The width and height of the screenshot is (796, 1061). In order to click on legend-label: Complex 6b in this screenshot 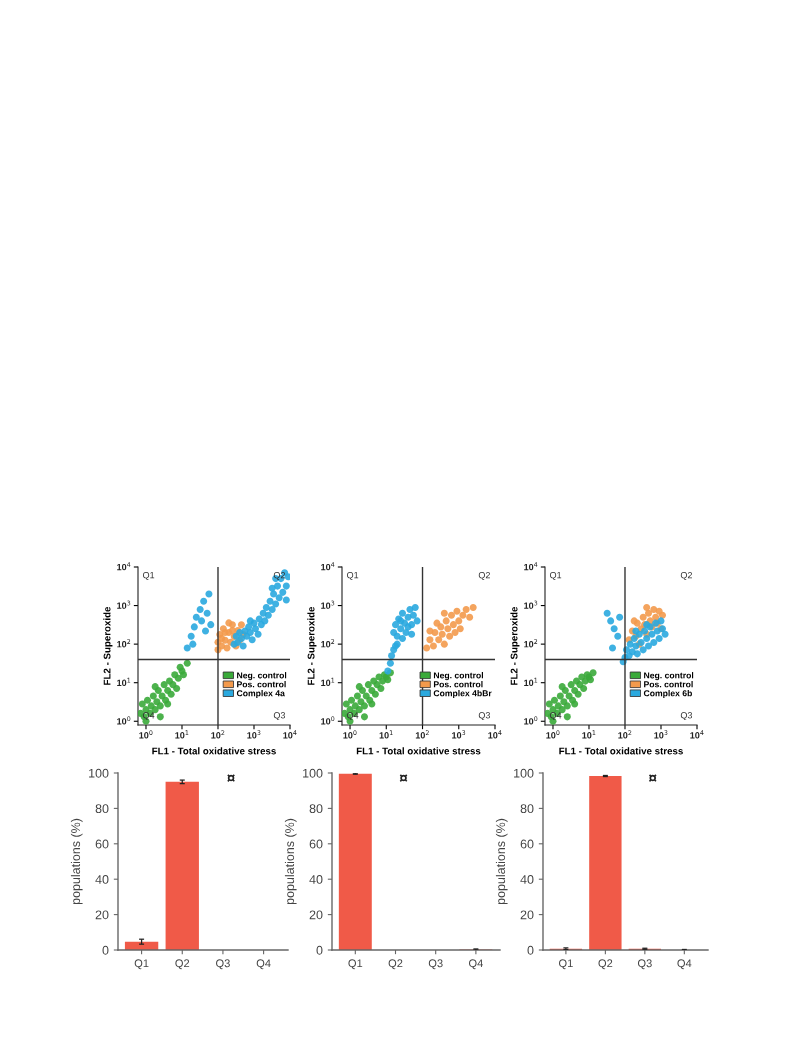, I will do `click(667, 693)`.